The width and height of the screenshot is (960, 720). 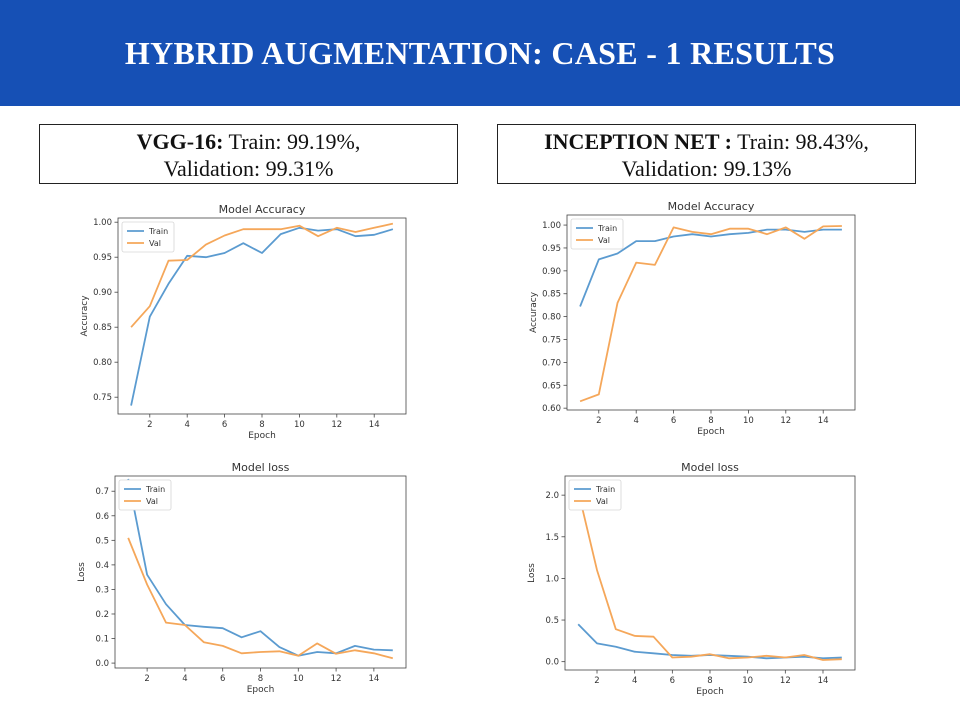 I want to click on y-tick-label: 0.60, so click(x=551, y=409).